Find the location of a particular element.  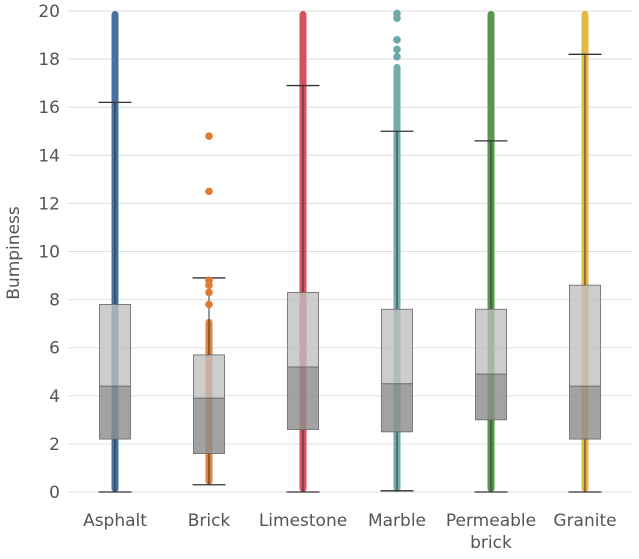

x-category-label: Limestone is located at coordinates (303, 521).